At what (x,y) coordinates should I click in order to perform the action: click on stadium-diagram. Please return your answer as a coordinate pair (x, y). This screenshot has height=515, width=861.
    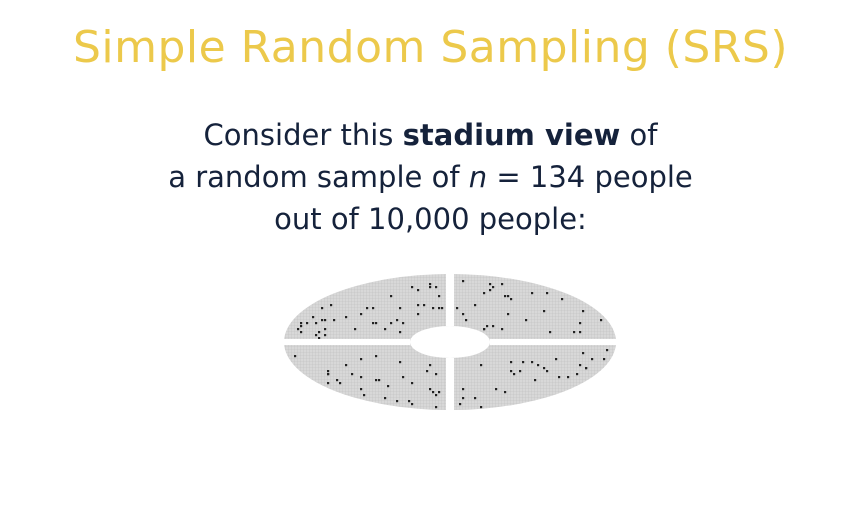
    Looking at the image, I should click on (450, 342).